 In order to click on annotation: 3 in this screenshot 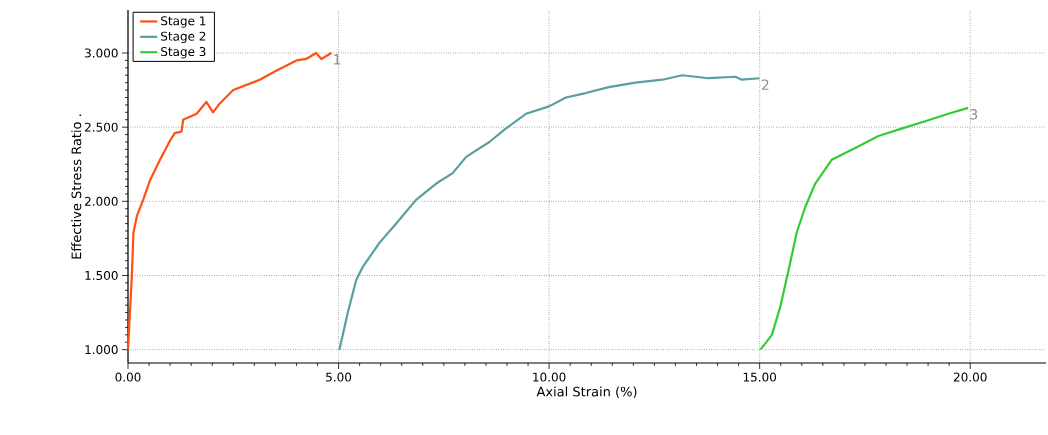, I will do `click(974, 114)`.